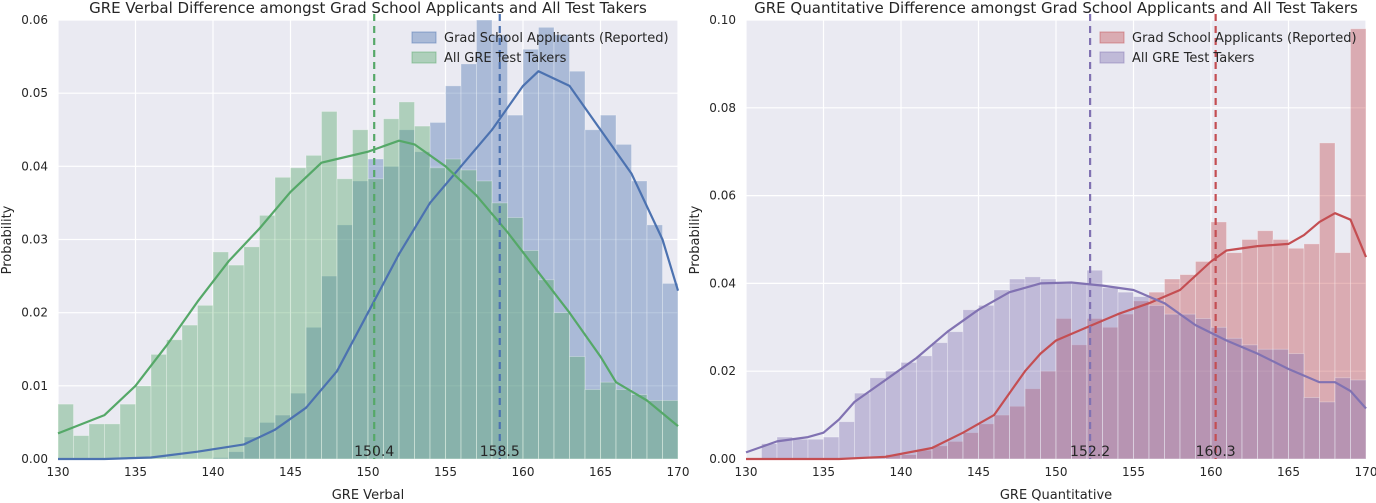  What do you see at coordinates (34, 93) in the screenshot?
I see `left-y-tick-label: 0.05` at bounding box center [34, 93].